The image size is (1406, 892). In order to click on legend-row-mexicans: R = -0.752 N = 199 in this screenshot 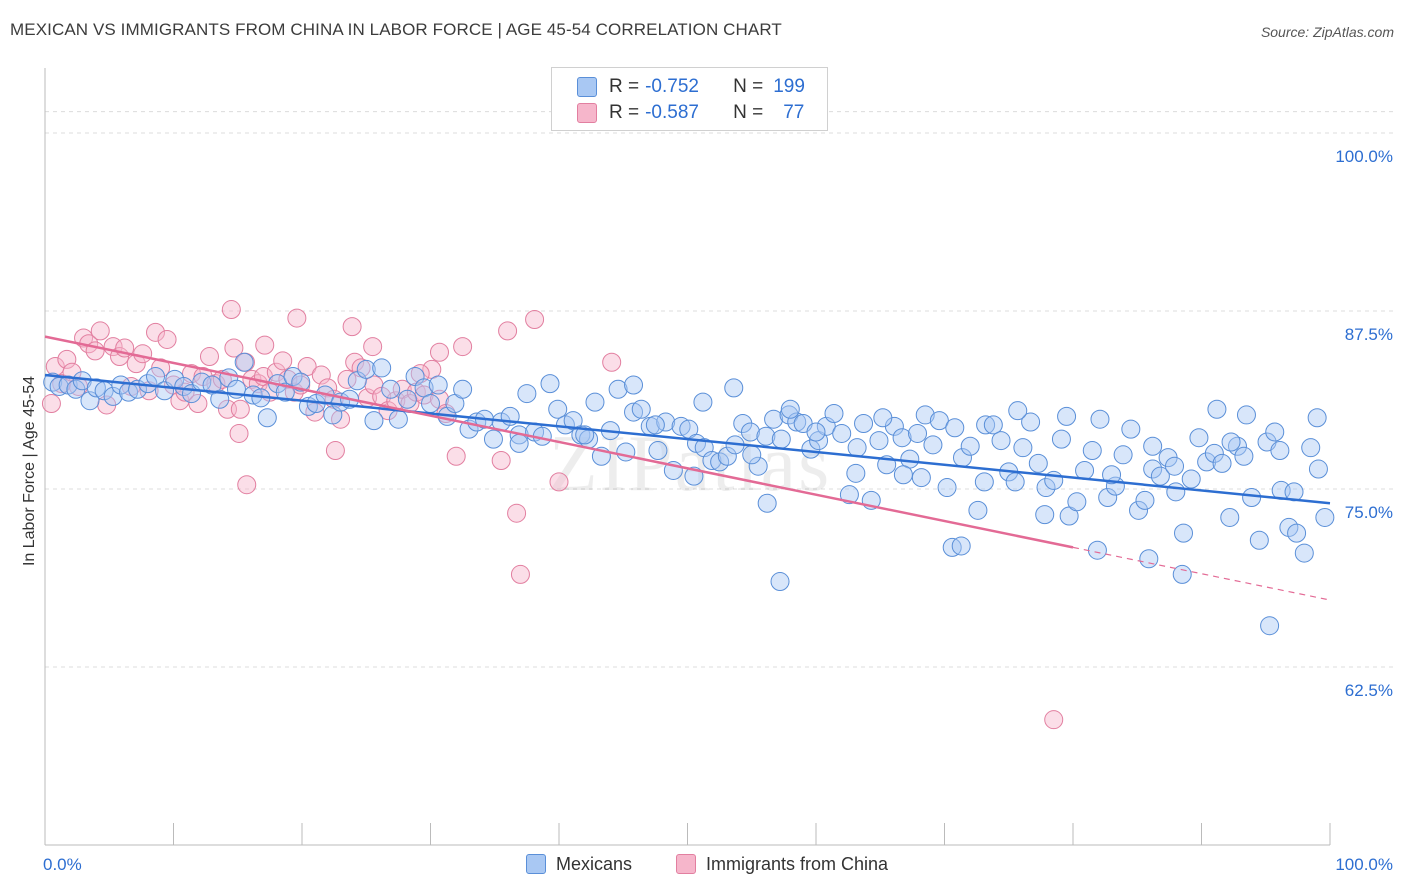, I will do `click(691, 87)`.